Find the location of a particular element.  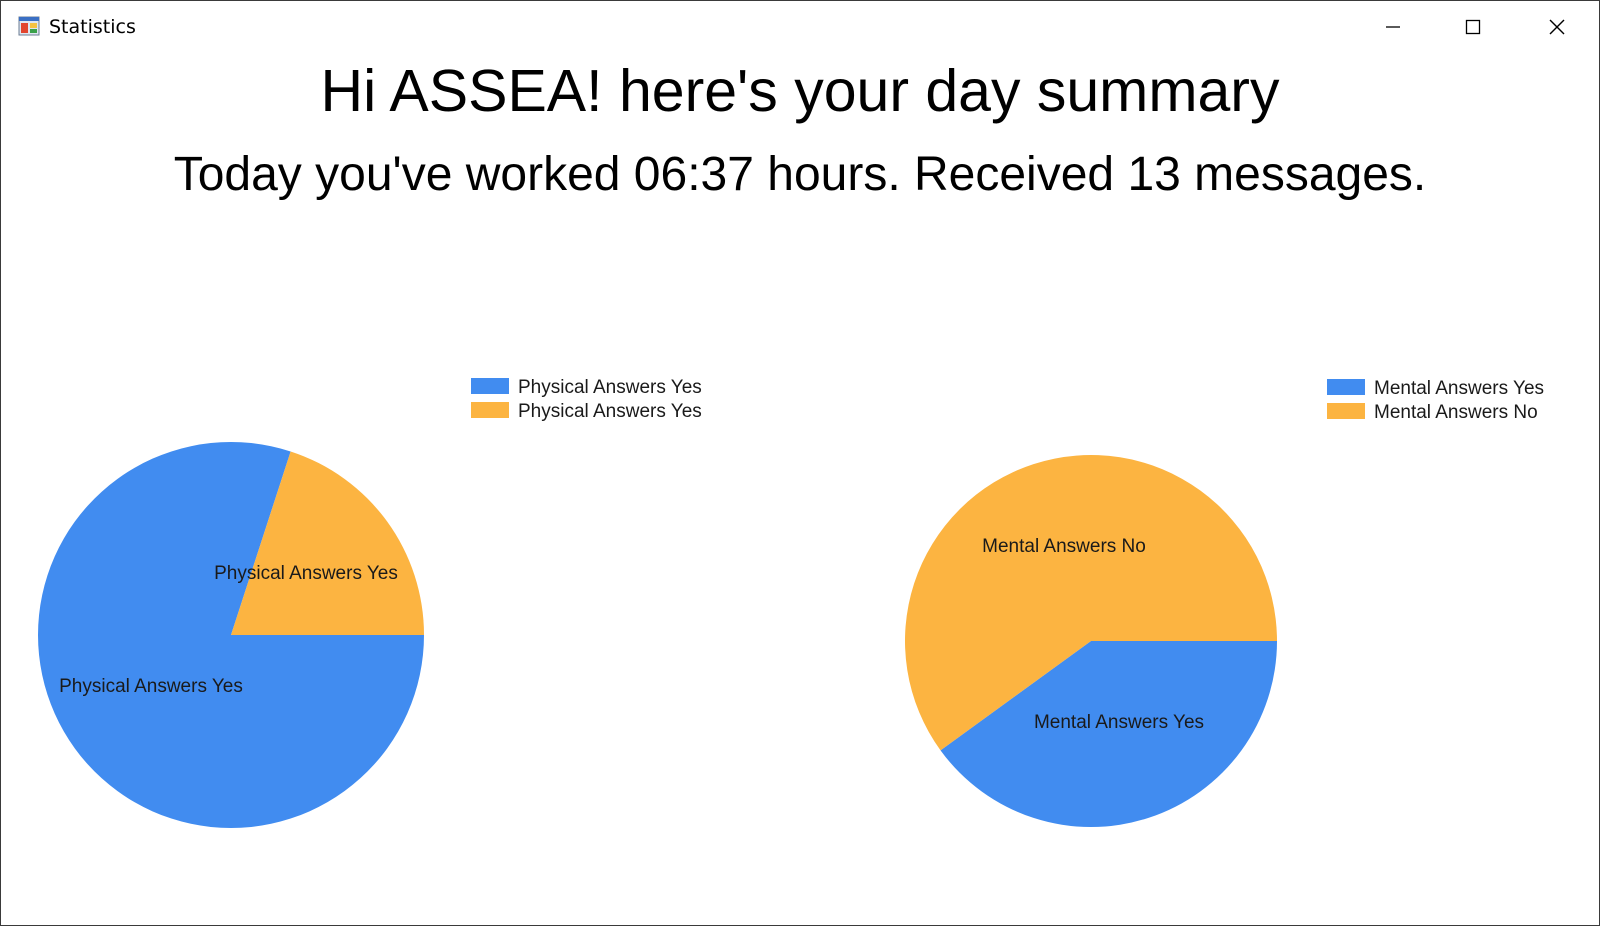

close-button is located at coordinates (1557, 27).